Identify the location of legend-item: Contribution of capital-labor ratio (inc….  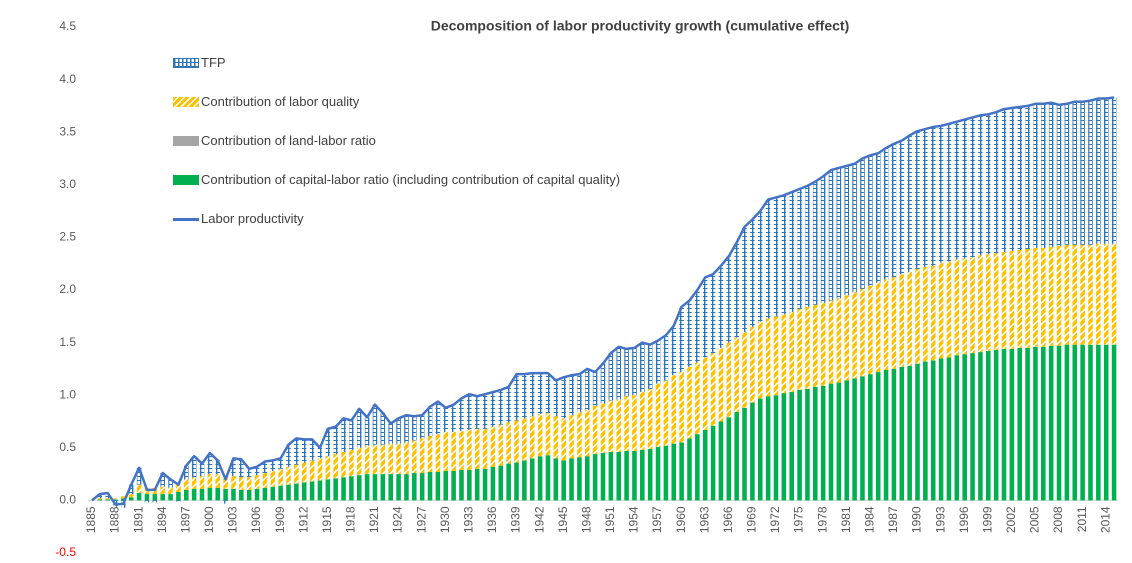
(408, 180).